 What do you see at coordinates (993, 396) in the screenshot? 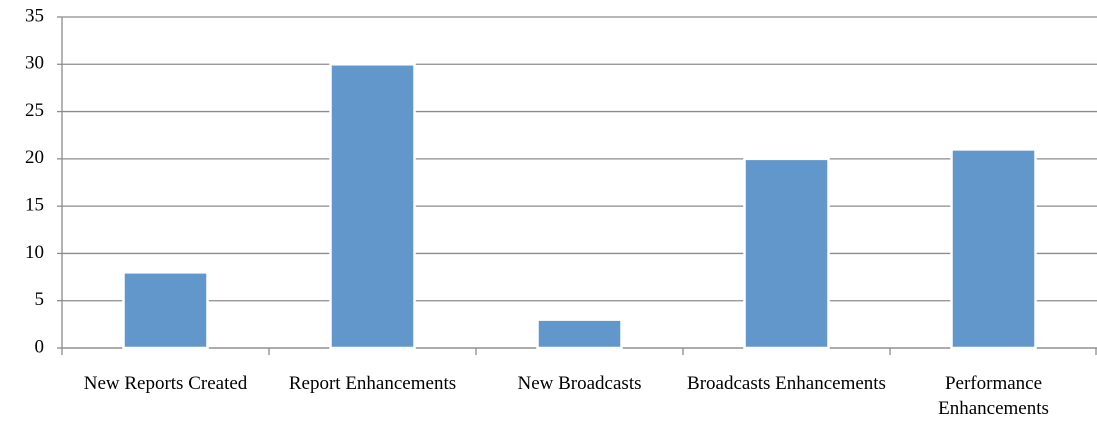
I see `x-tick-label: Performance Enhancements` at bounding box center [993, 396].